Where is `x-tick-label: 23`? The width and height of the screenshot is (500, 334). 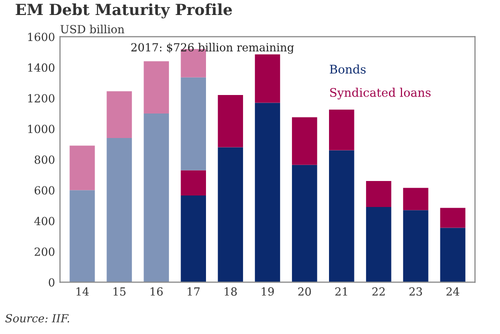 x-tick-label: 23 is located at coordinates (415, 291).